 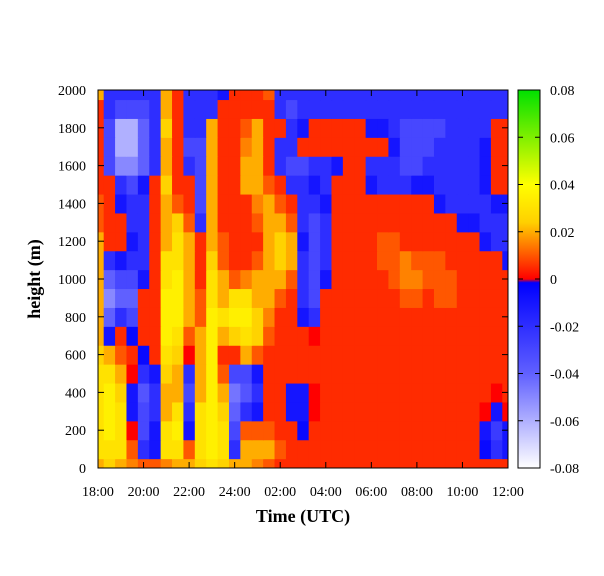 I want to click on colorbar-tick-label: -0.06, so click(x=564, y=422).